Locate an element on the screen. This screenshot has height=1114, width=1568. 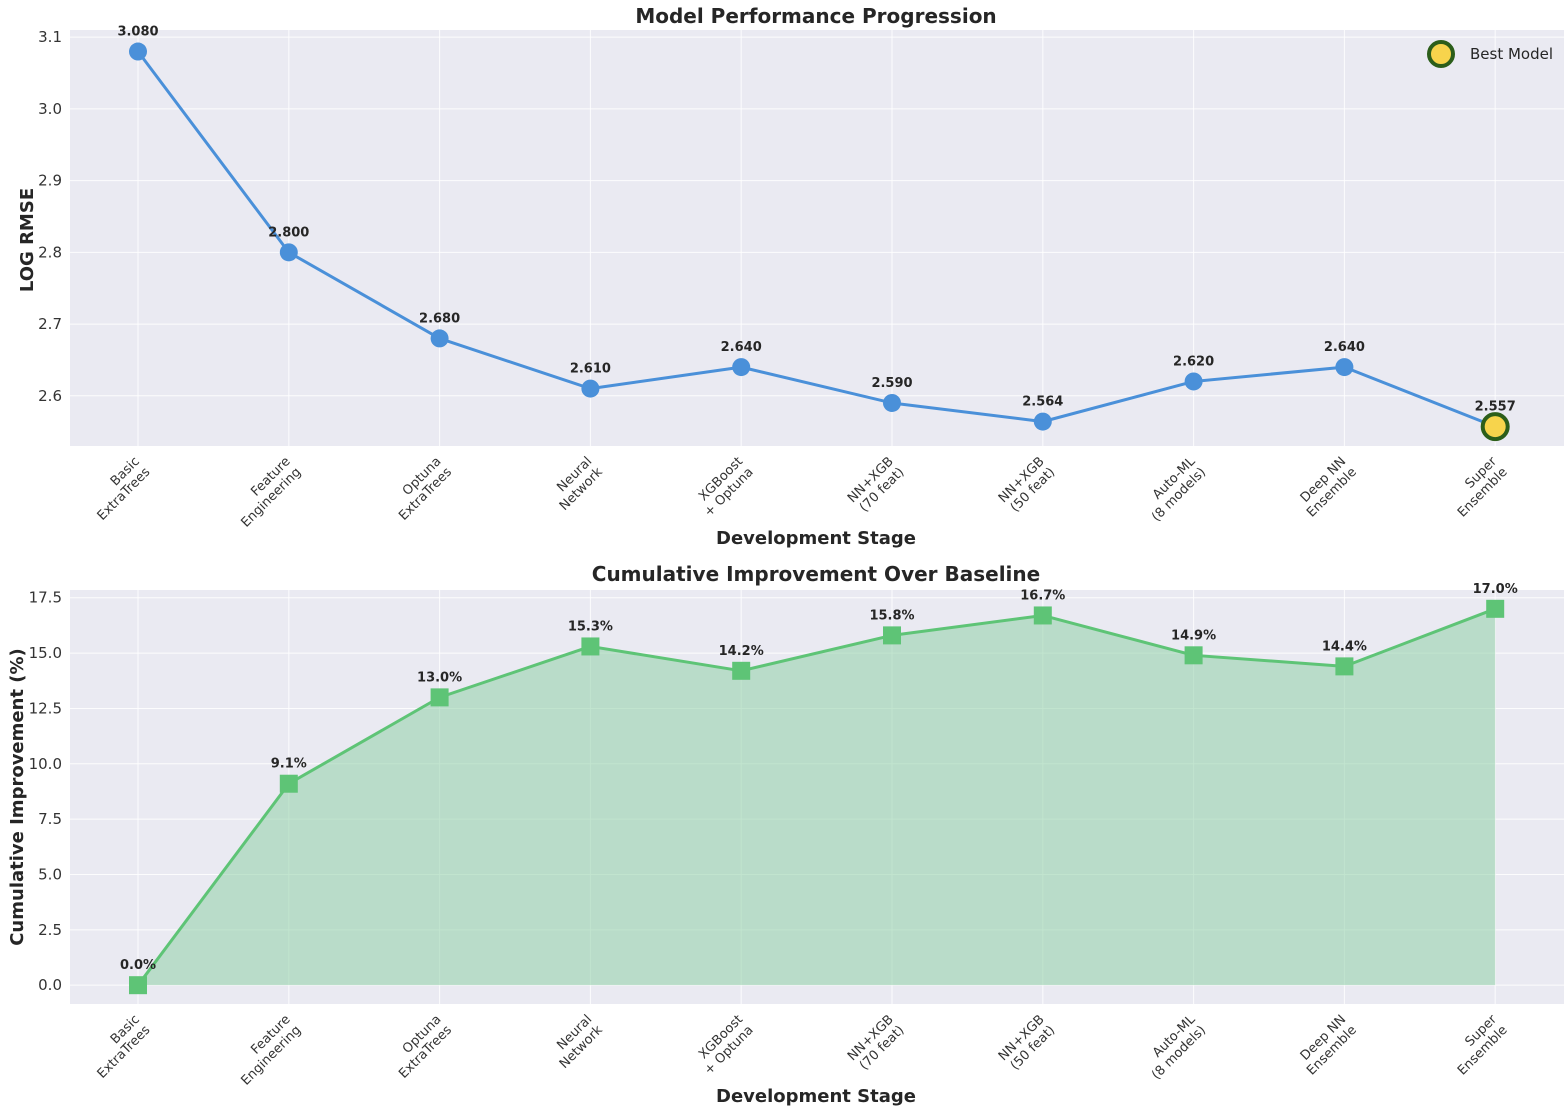
data-label: 3.080 is located at coordinates (137, 32).